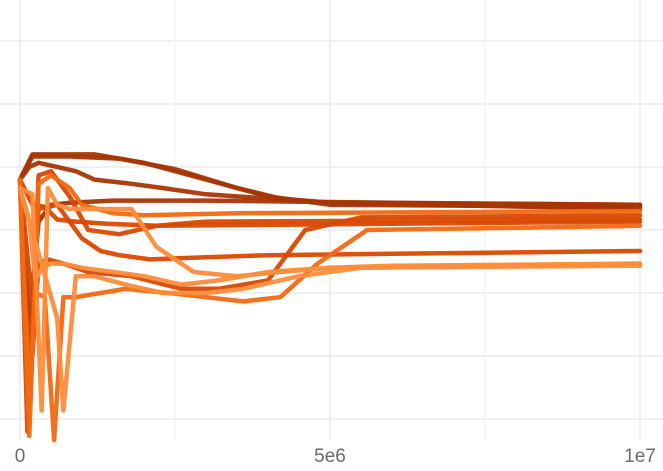 The image size is (663, 471). I want to click on x-axis-tick-labels: 0 5e6 1e7, so click(335, 456).